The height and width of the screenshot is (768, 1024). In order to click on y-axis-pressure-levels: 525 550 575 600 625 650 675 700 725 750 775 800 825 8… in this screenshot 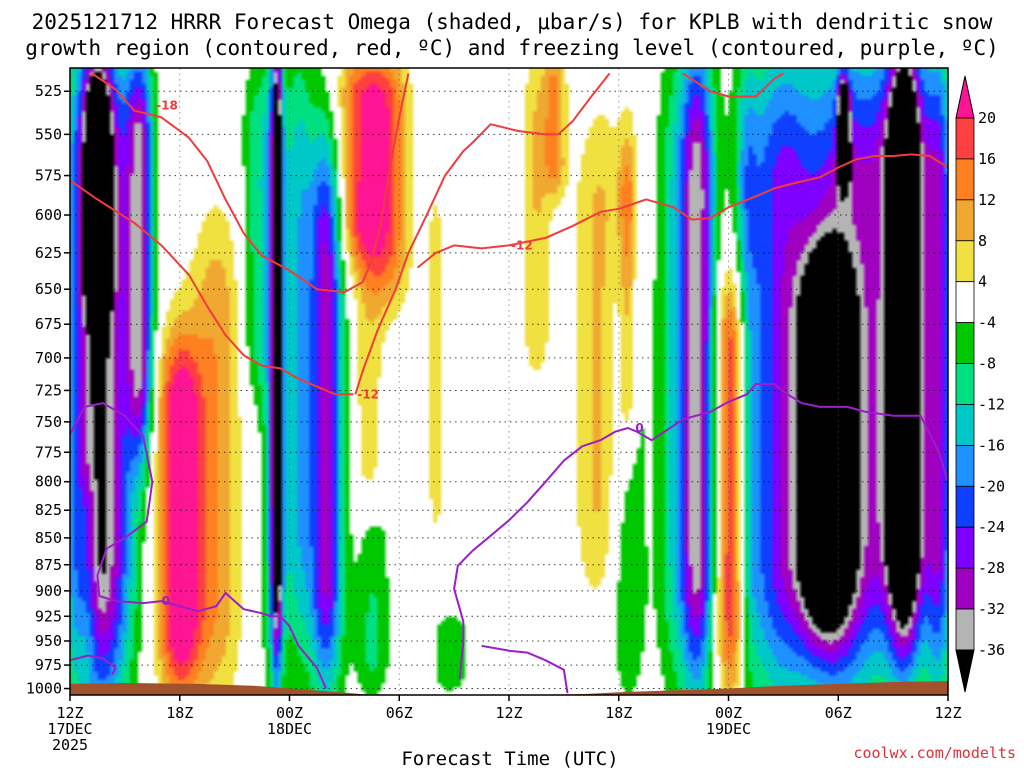, I will do `click(48, 390)`.